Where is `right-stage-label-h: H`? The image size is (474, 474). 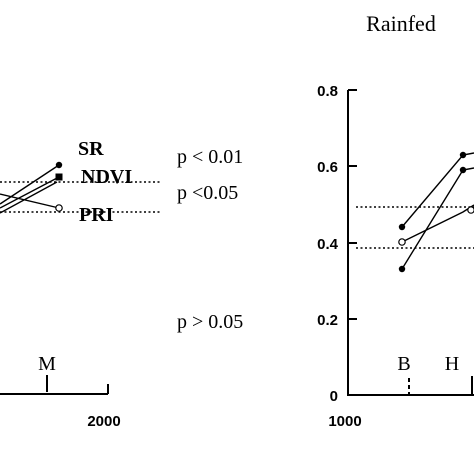 right-stage-label-h: H is located at coordinates (452, 364).